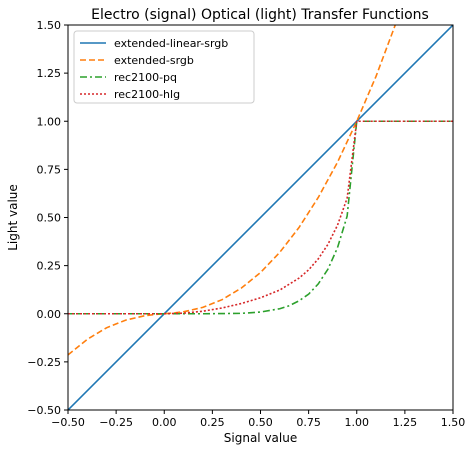 This screenshot has height=453, width=474. What do you see at coordinates (49, 314) in the screenshot?
I see `y-tick-label: 0.00` at bounding box center [49, 314].